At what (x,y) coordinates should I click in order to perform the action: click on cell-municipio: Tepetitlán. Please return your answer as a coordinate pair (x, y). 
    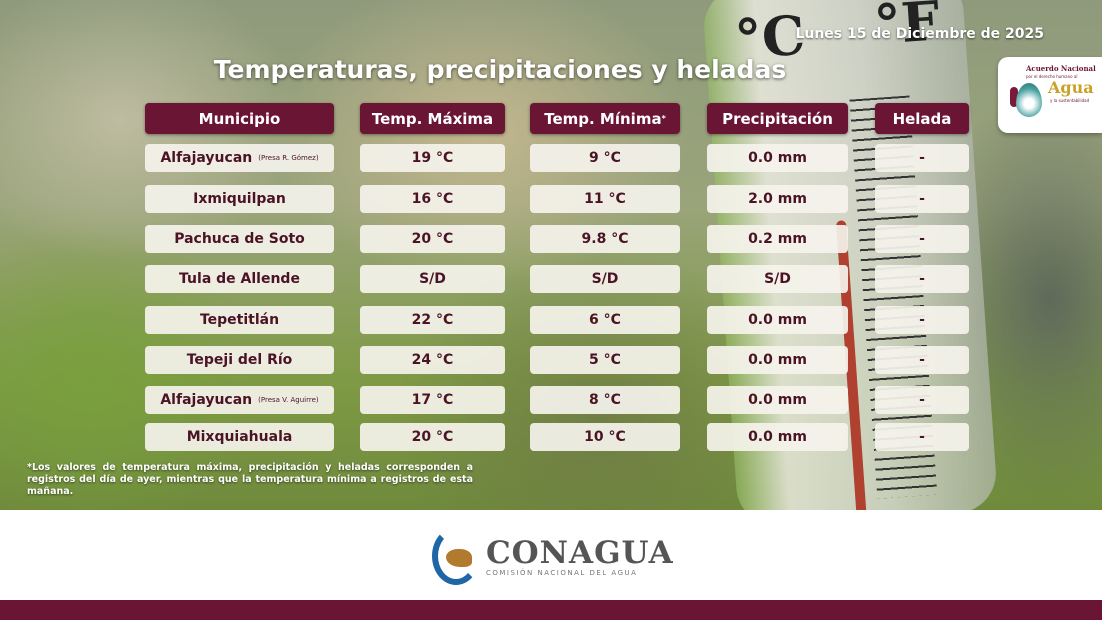
    Looking at the image, I should click on (239, 320).